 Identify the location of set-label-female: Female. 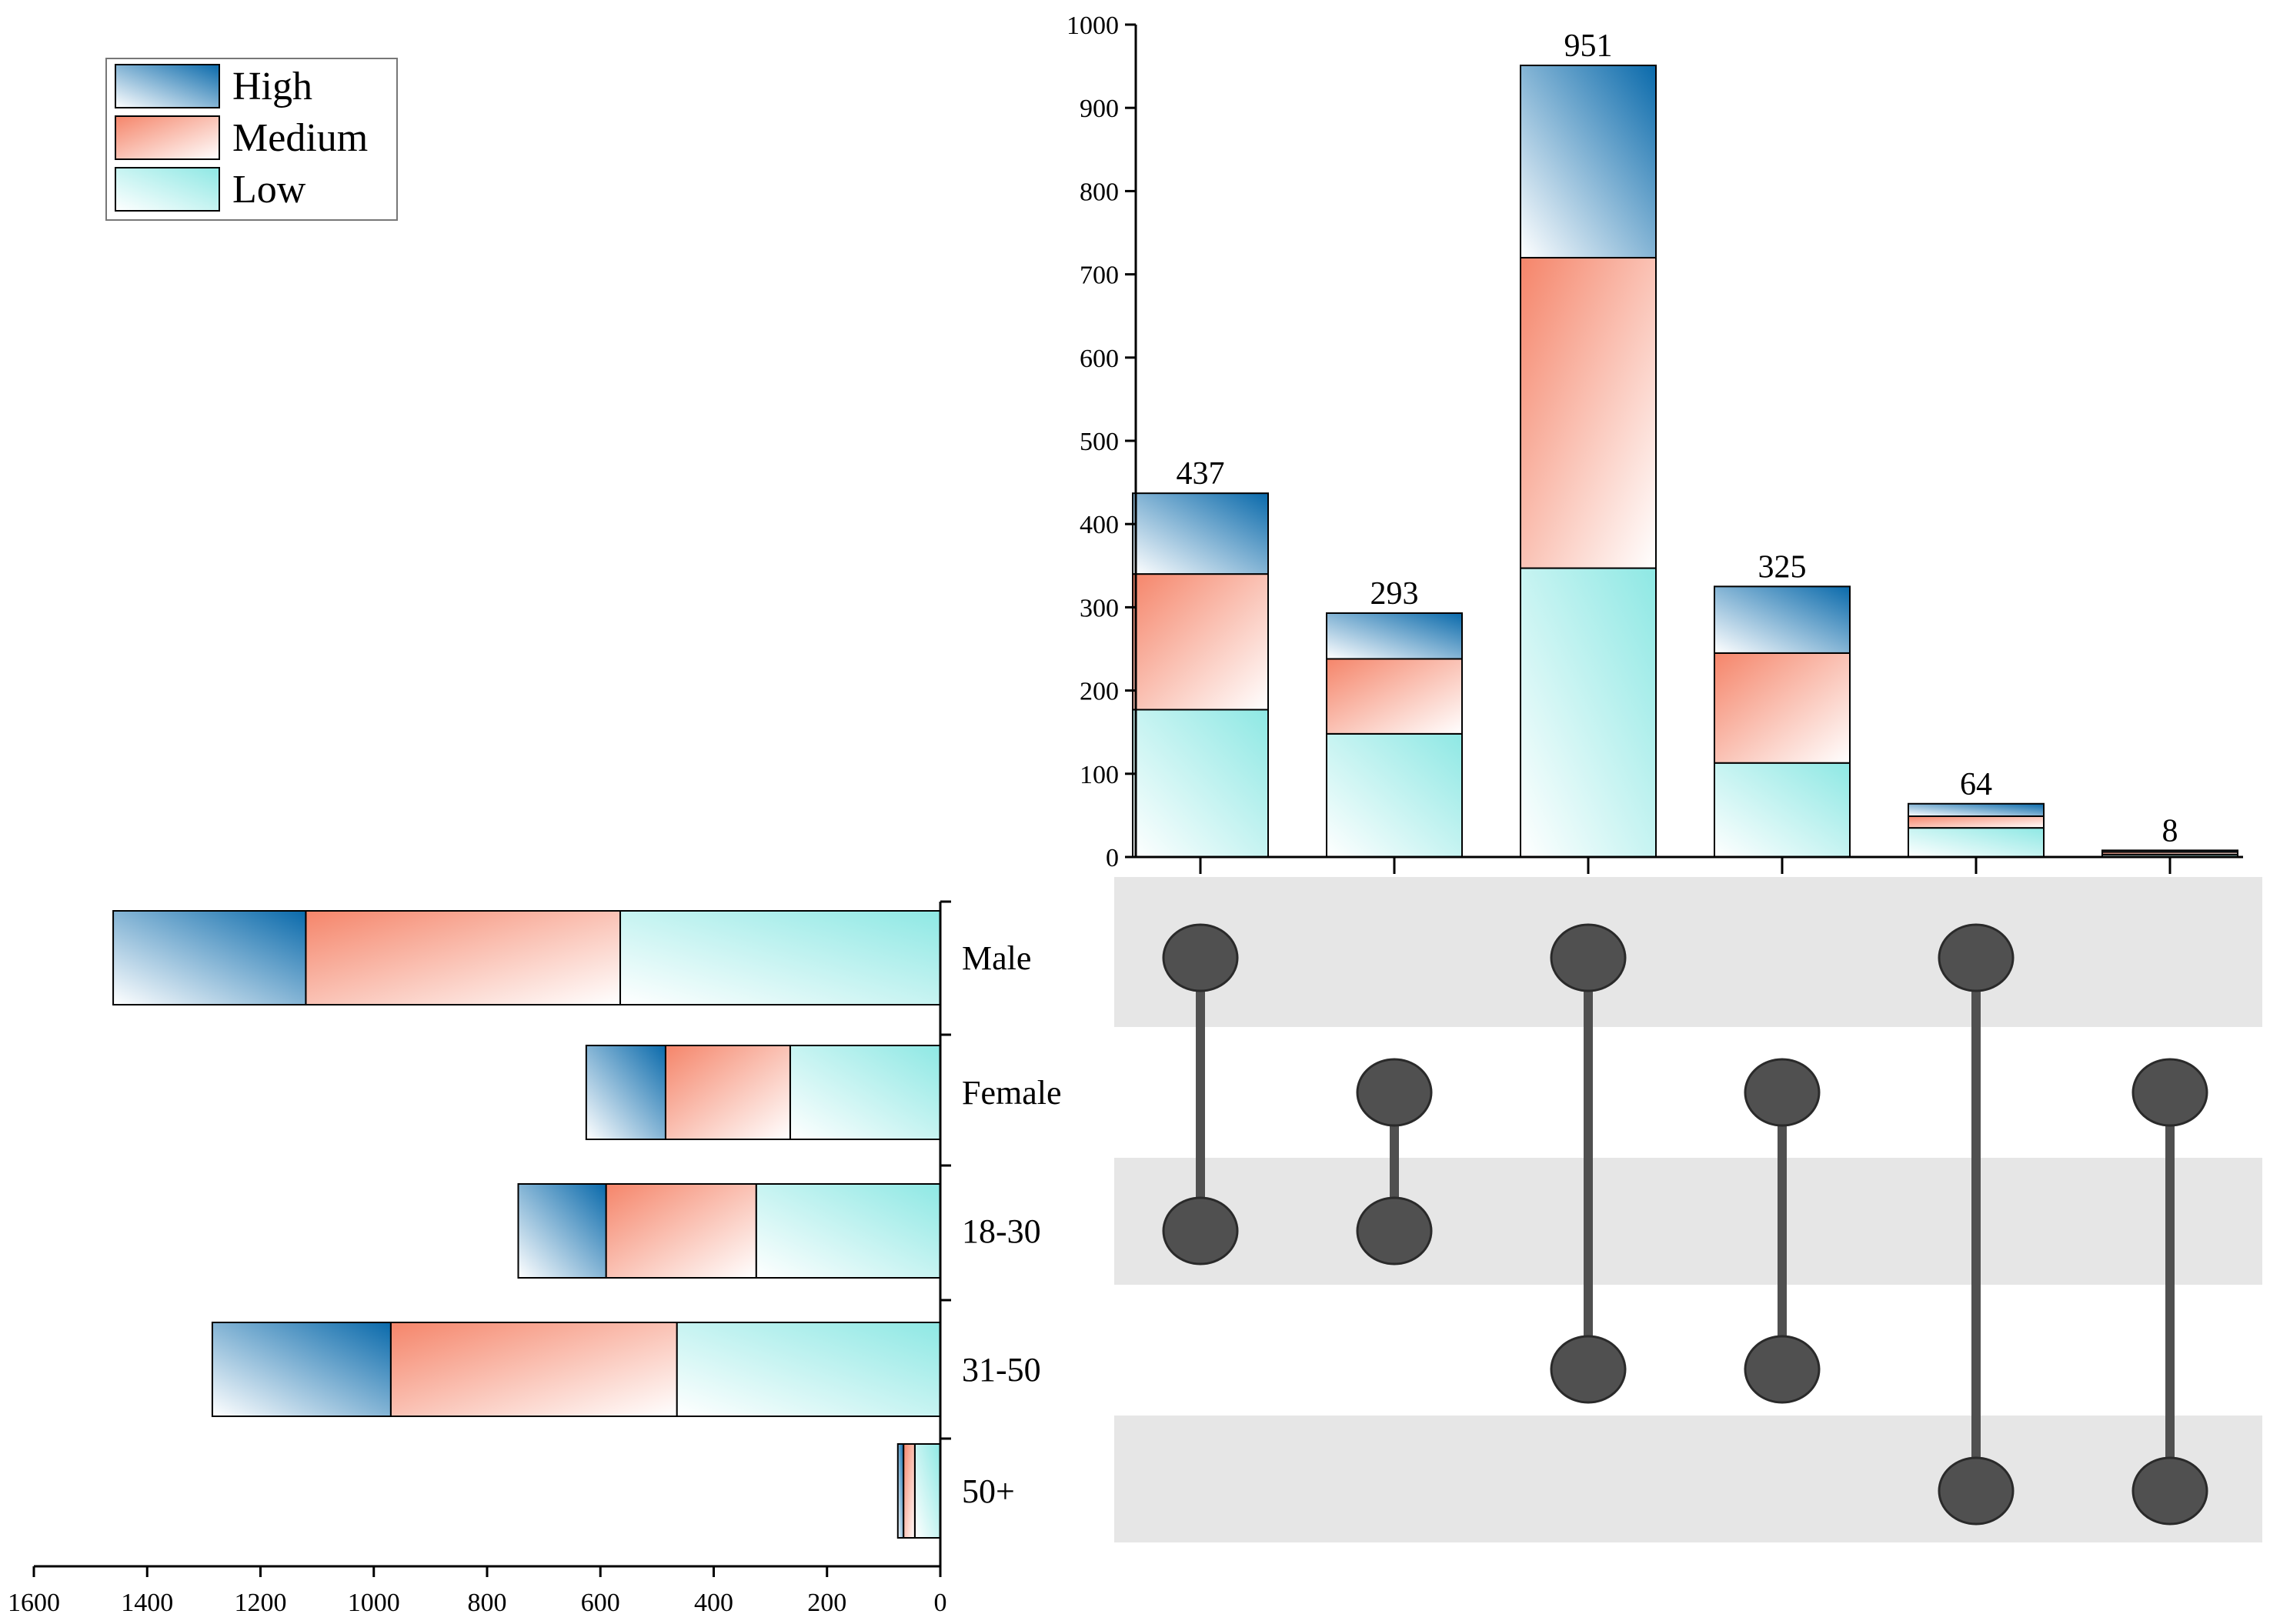
(1012, 1093).